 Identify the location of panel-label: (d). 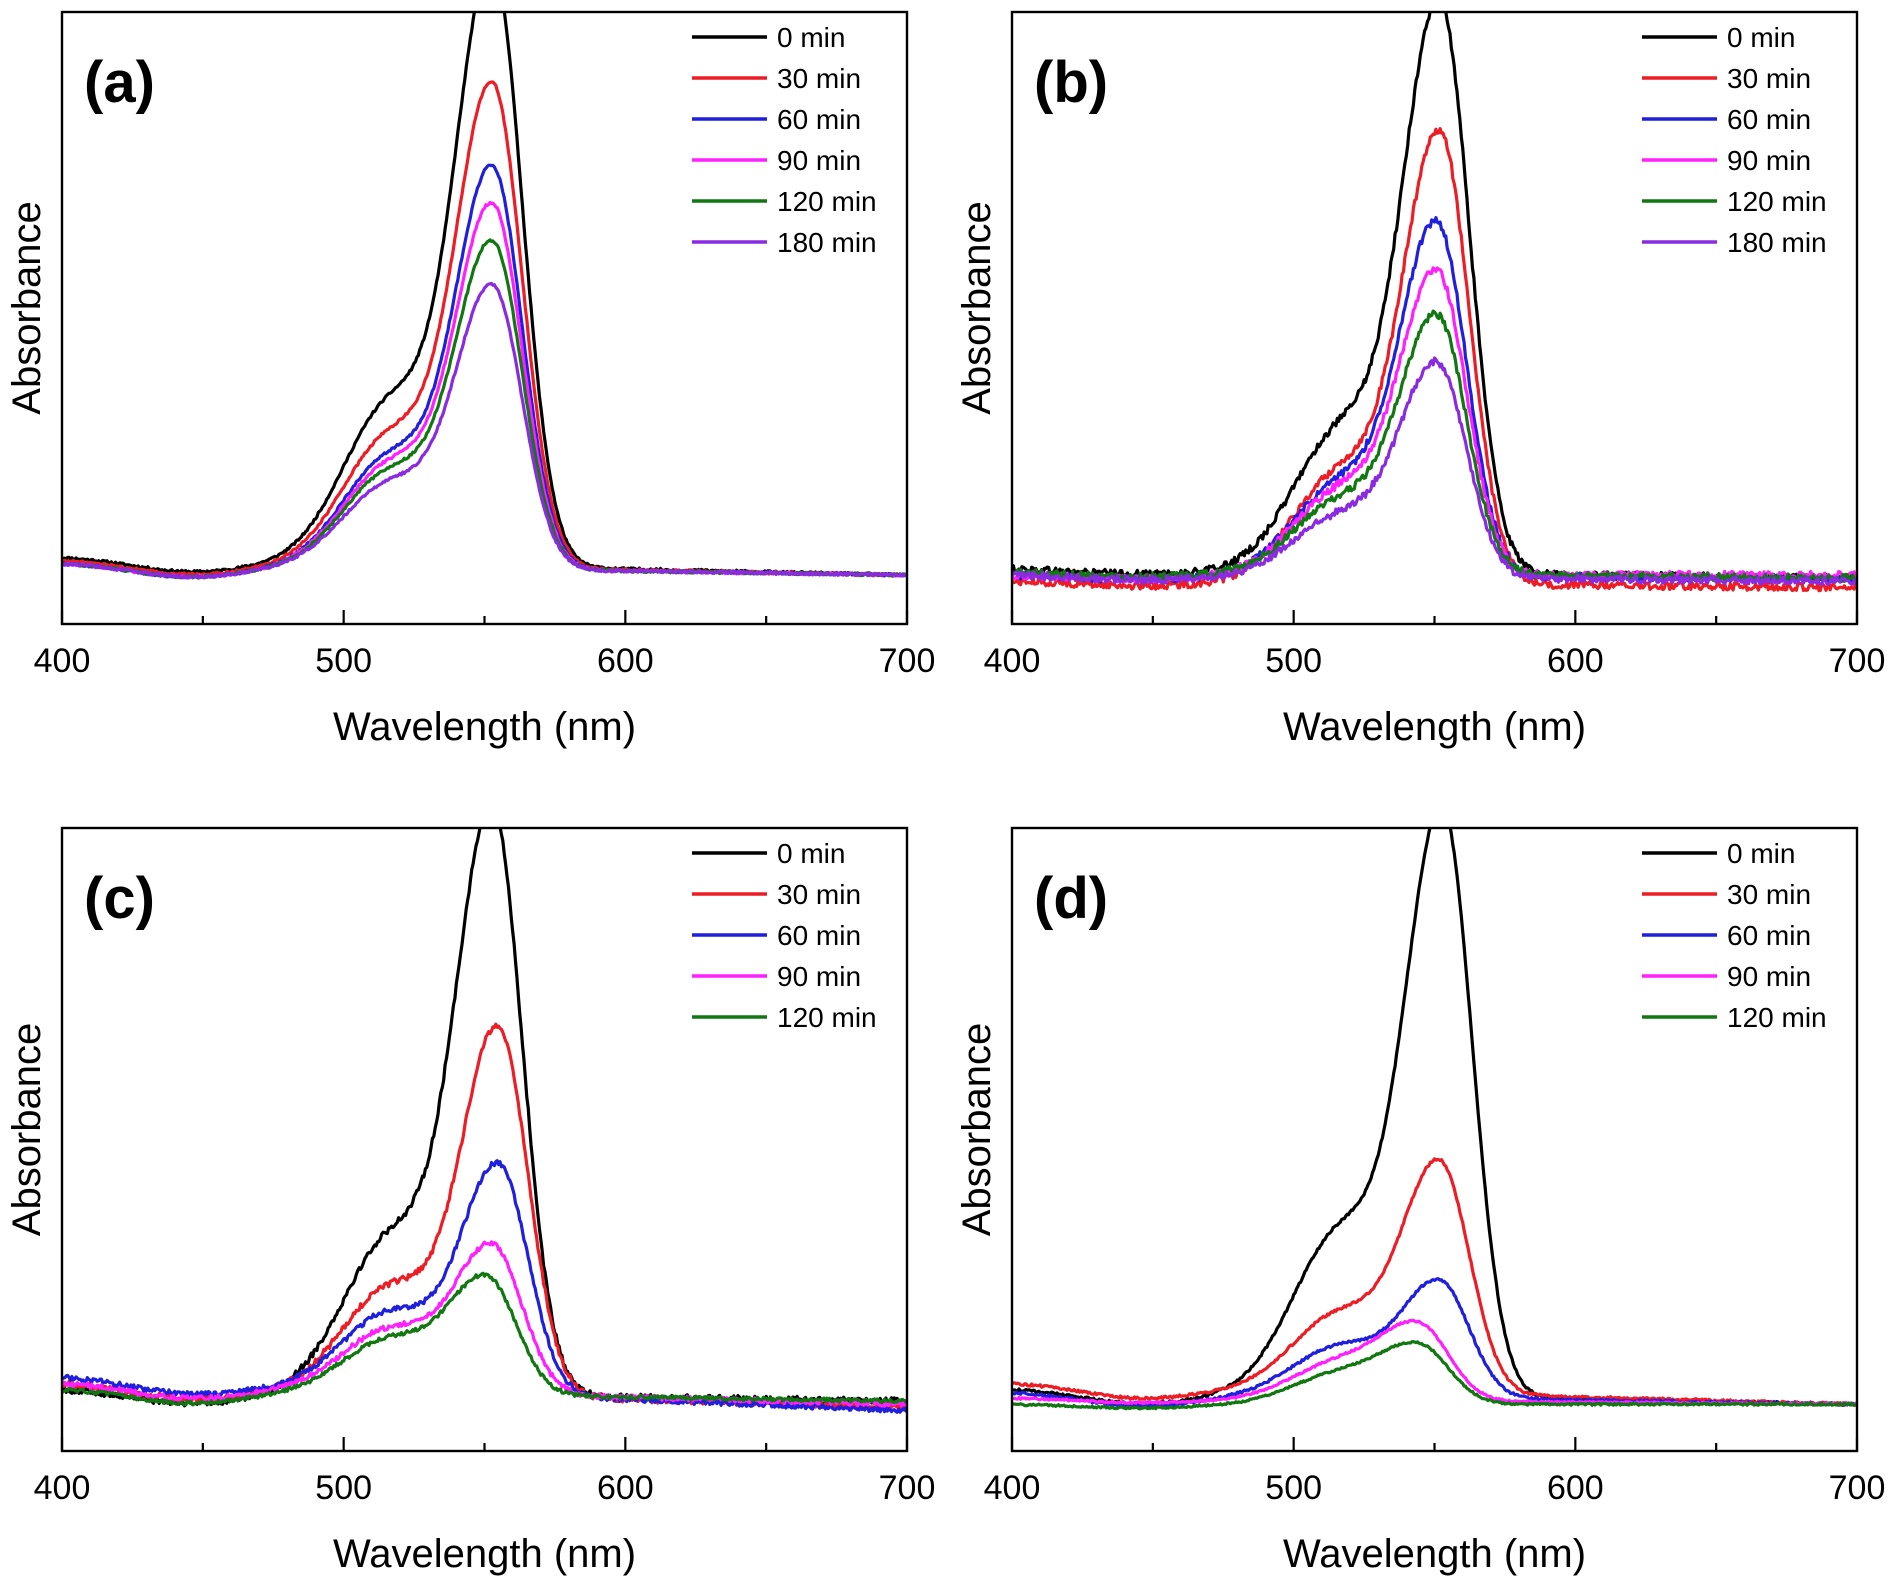
(1071, 898).